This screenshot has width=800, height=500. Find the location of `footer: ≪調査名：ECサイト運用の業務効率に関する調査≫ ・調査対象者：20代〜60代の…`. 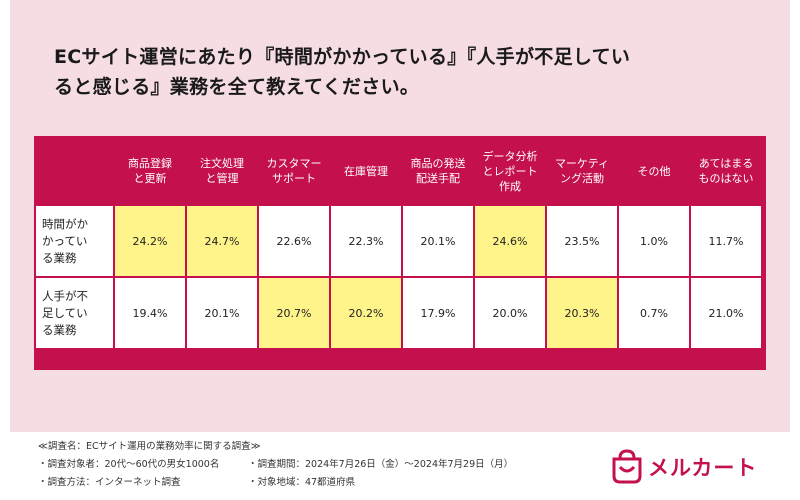

footer: ≪調査名：ECサイト運用の業務効率に関する調査≫ ・調査対象者：20代〜60代の… is located at coordinates (400, 466).